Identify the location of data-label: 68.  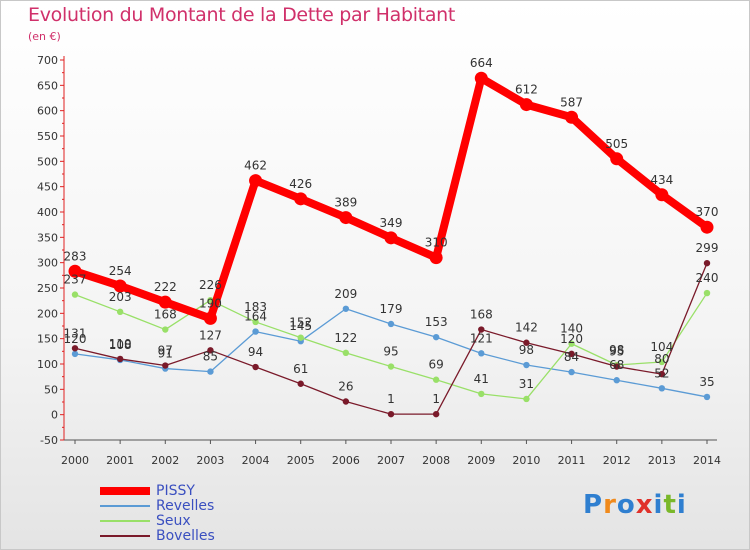
(616, 365).